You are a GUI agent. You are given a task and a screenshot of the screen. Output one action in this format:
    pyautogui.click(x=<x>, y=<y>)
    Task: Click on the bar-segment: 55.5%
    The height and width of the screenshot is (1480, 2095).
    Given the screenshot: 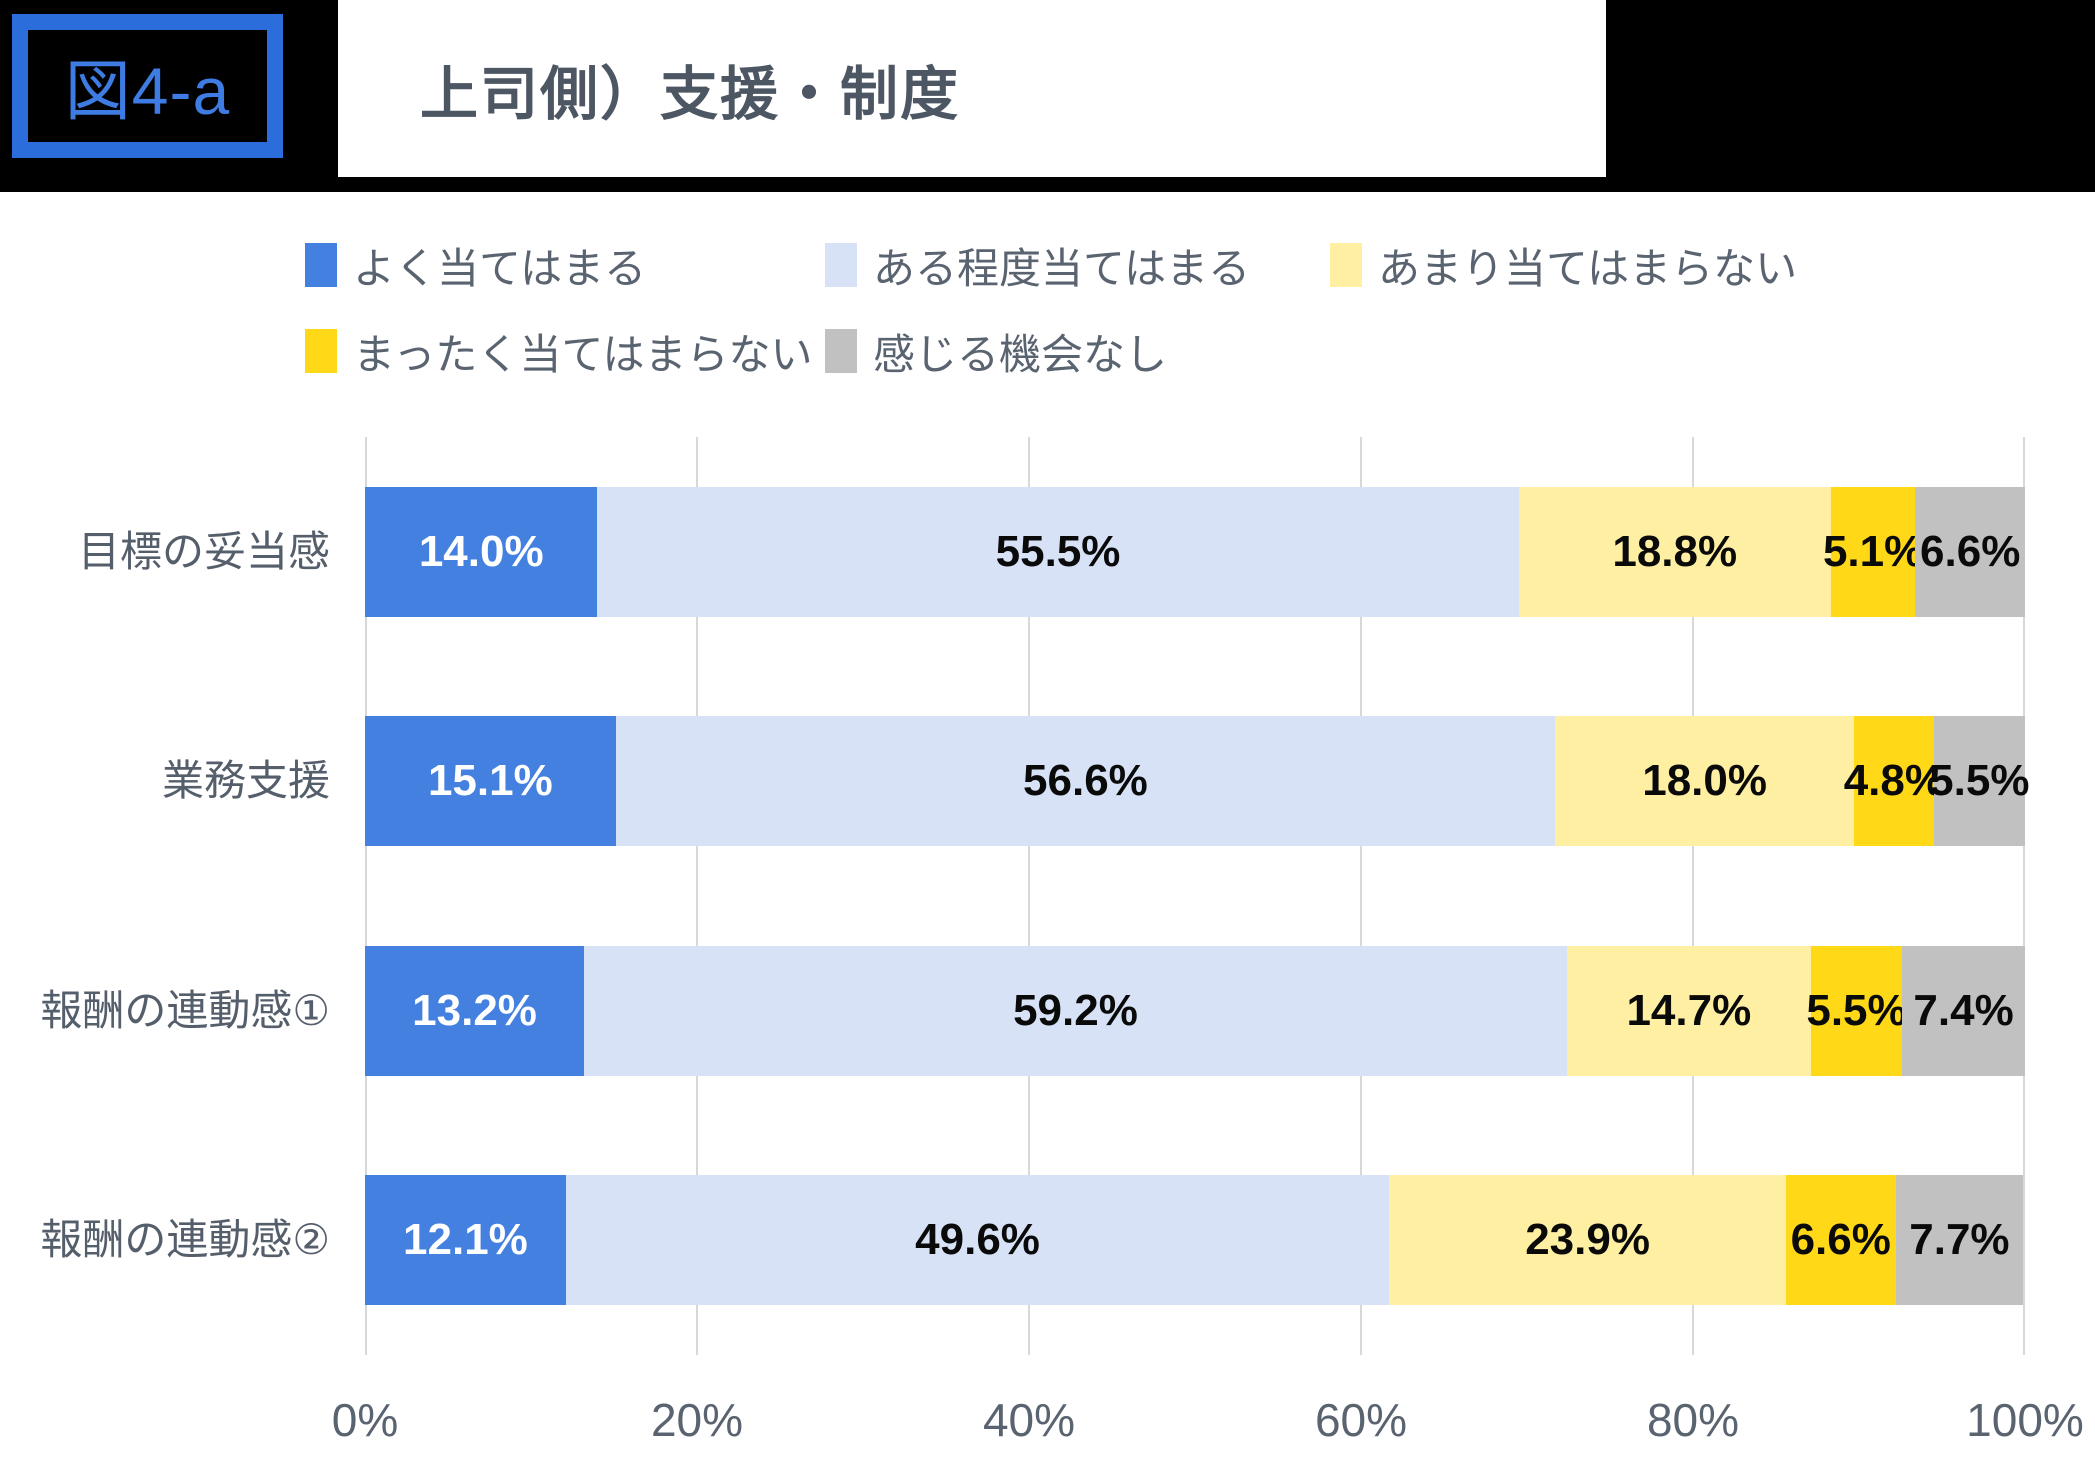 What is the action you would take?
    pyautogui.click(x=1058, y=552)
    